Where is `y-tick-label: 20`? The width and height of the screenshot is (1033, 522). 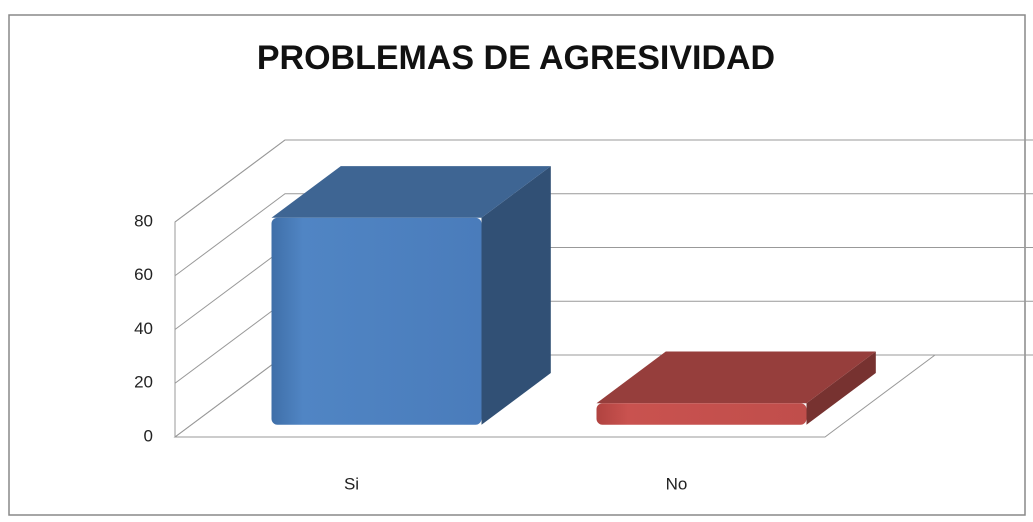 y-tick-label: 20 is located at coordinates (143, 382).